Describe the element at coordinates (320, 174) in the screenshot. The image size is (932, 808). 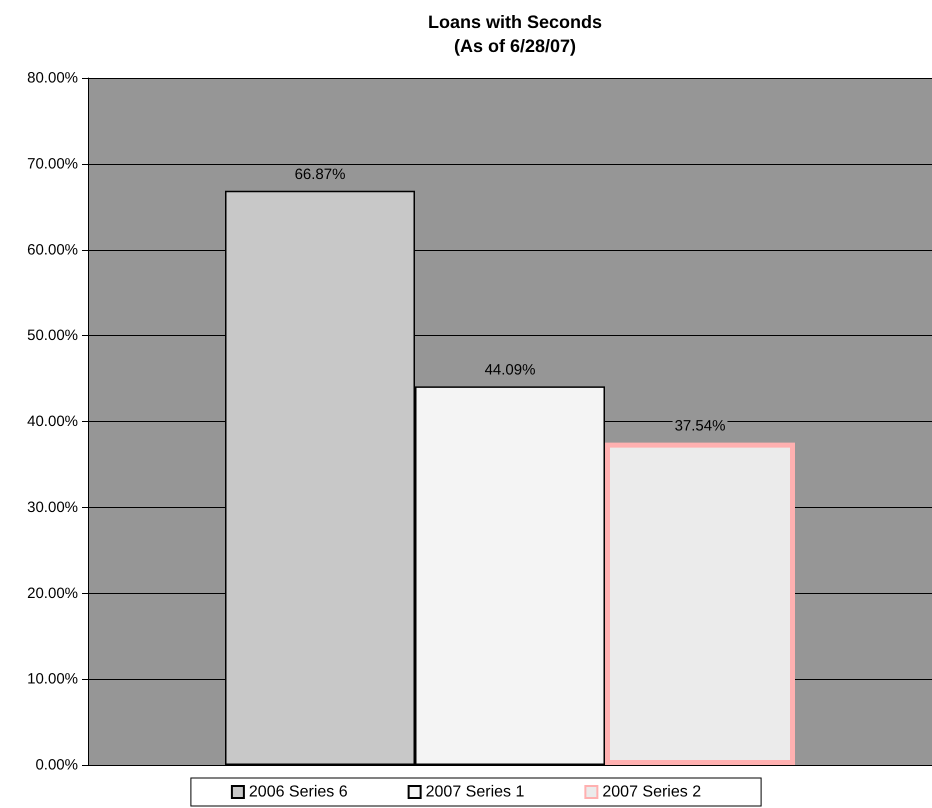
I see `data-label: 66.87%` at that location.